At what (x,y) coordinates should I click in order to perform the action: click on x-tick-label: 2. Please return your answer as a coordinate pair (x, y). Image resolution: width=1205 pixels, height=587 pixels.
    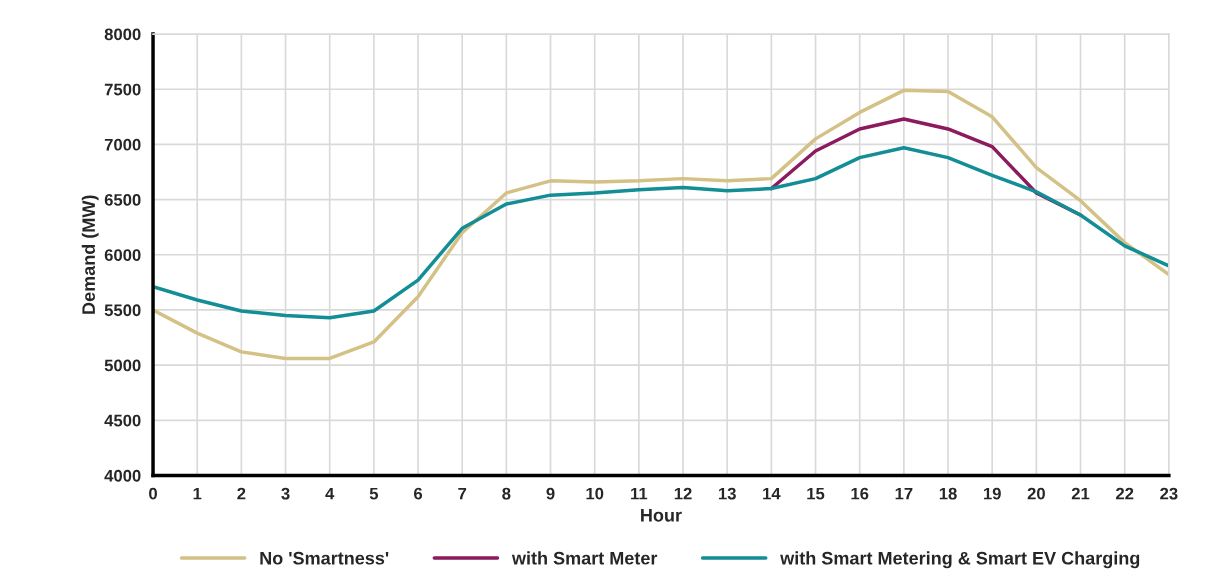
    Looking at the image, I should click on (241, 493).